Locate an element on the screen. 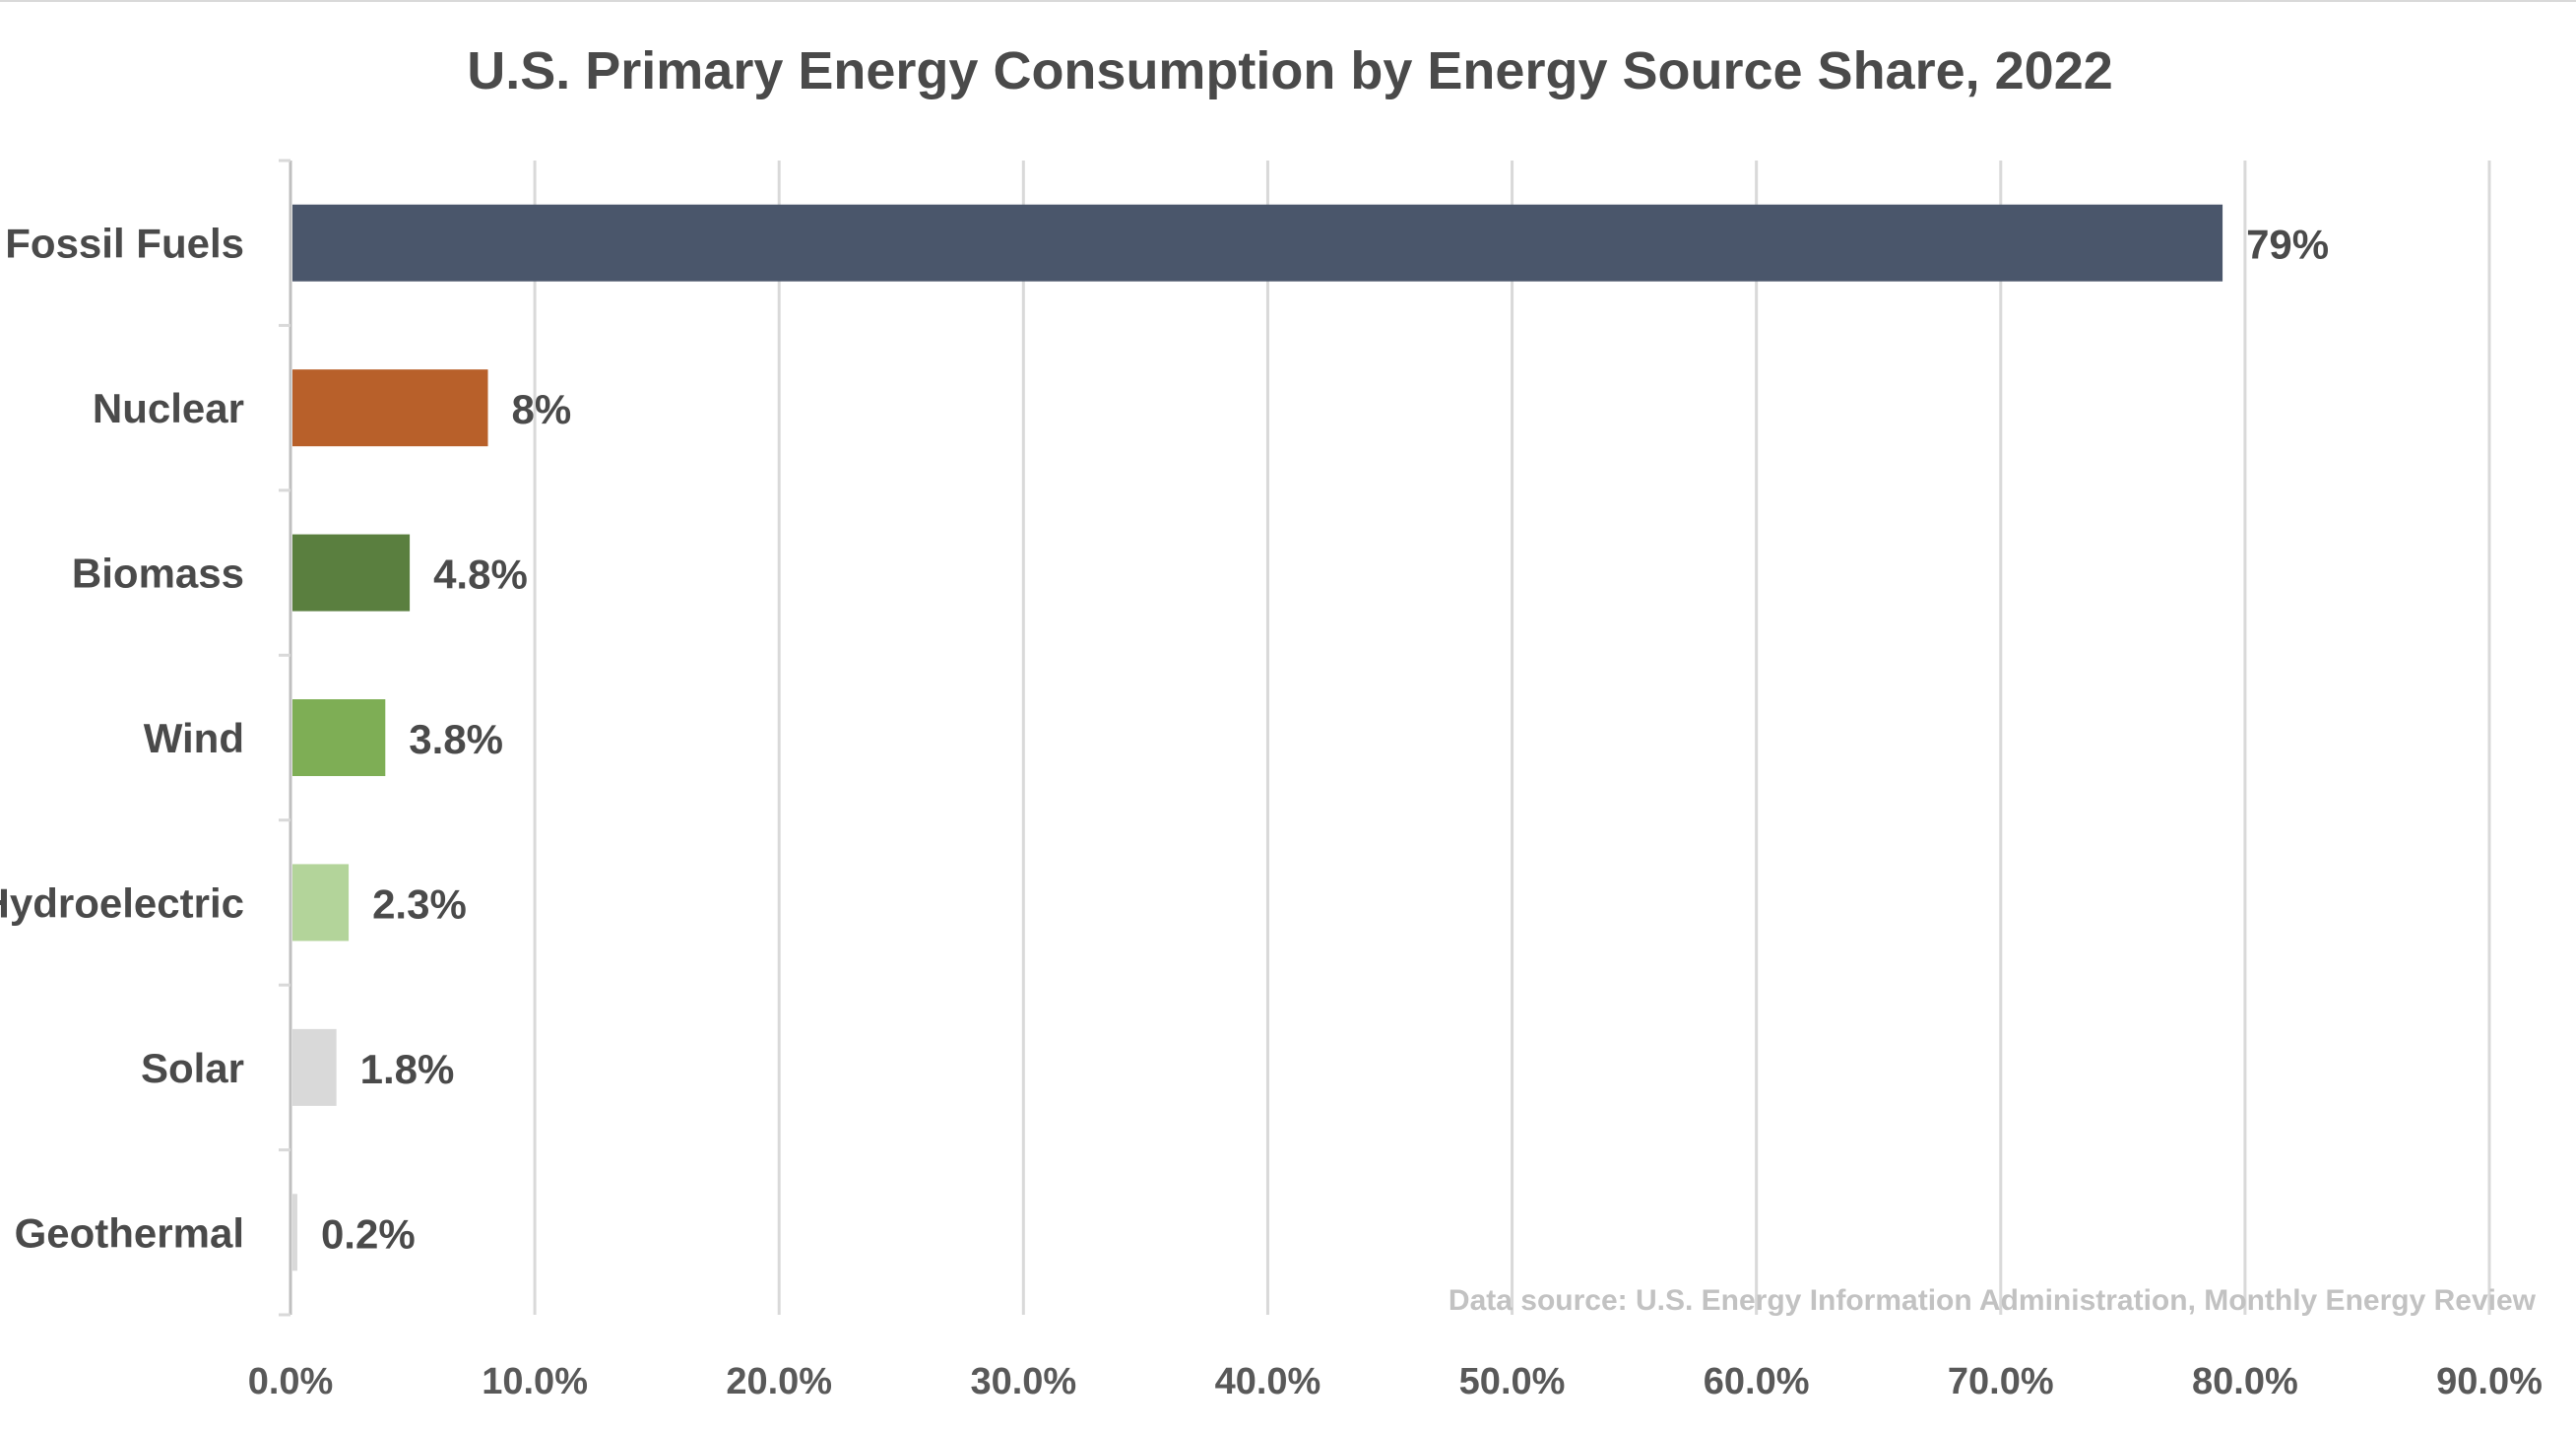 This screenshot has height=1431, width=2576. x-tick-label: 10.0% is located at coordinates (535, 1381).